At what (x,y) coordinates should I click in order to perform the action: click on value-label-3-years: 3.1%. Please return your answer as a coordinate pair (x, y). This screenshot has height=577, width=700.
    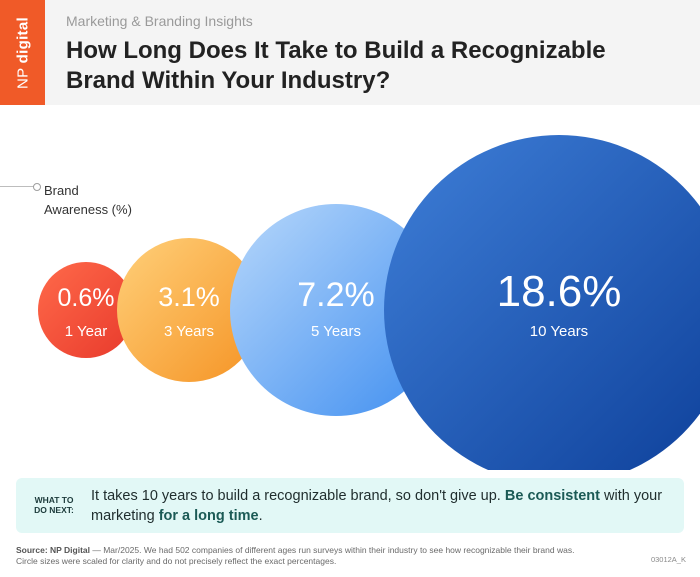
    Looking at the image, I should click on (189, 297).